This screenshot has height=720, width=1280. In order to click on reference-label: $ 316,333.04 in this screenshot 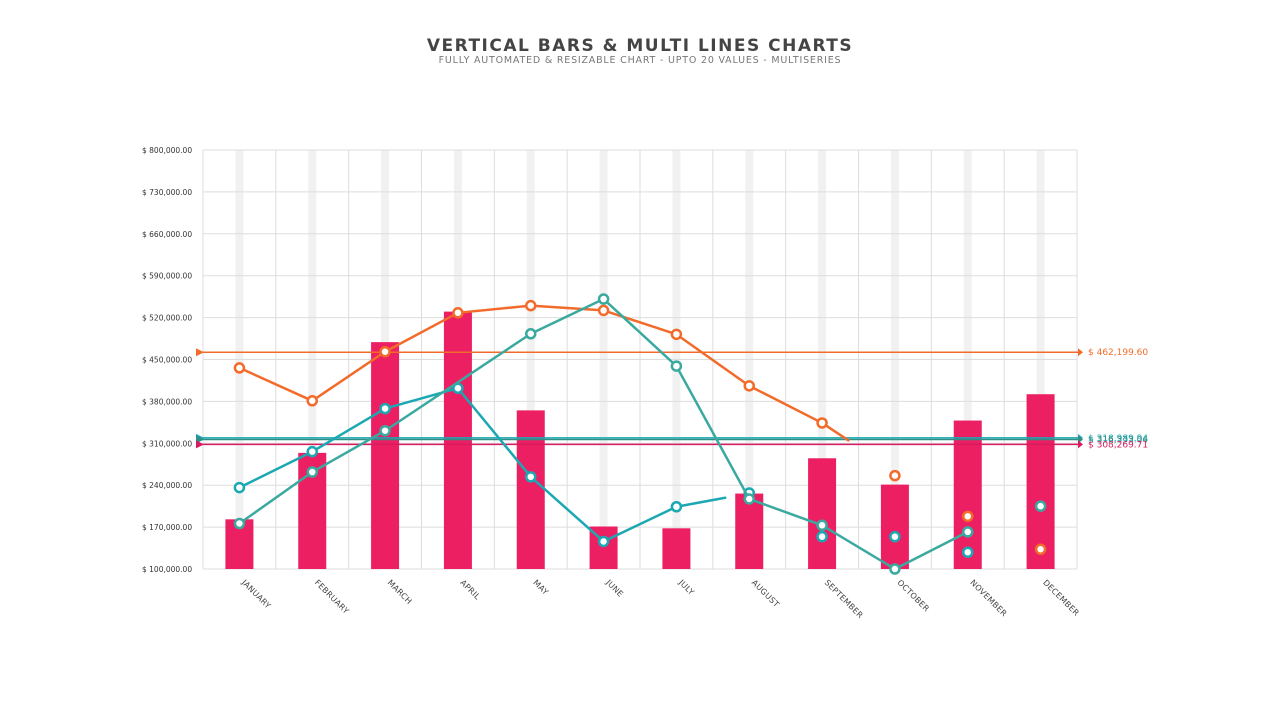, I will do `click(1118, 441)`.